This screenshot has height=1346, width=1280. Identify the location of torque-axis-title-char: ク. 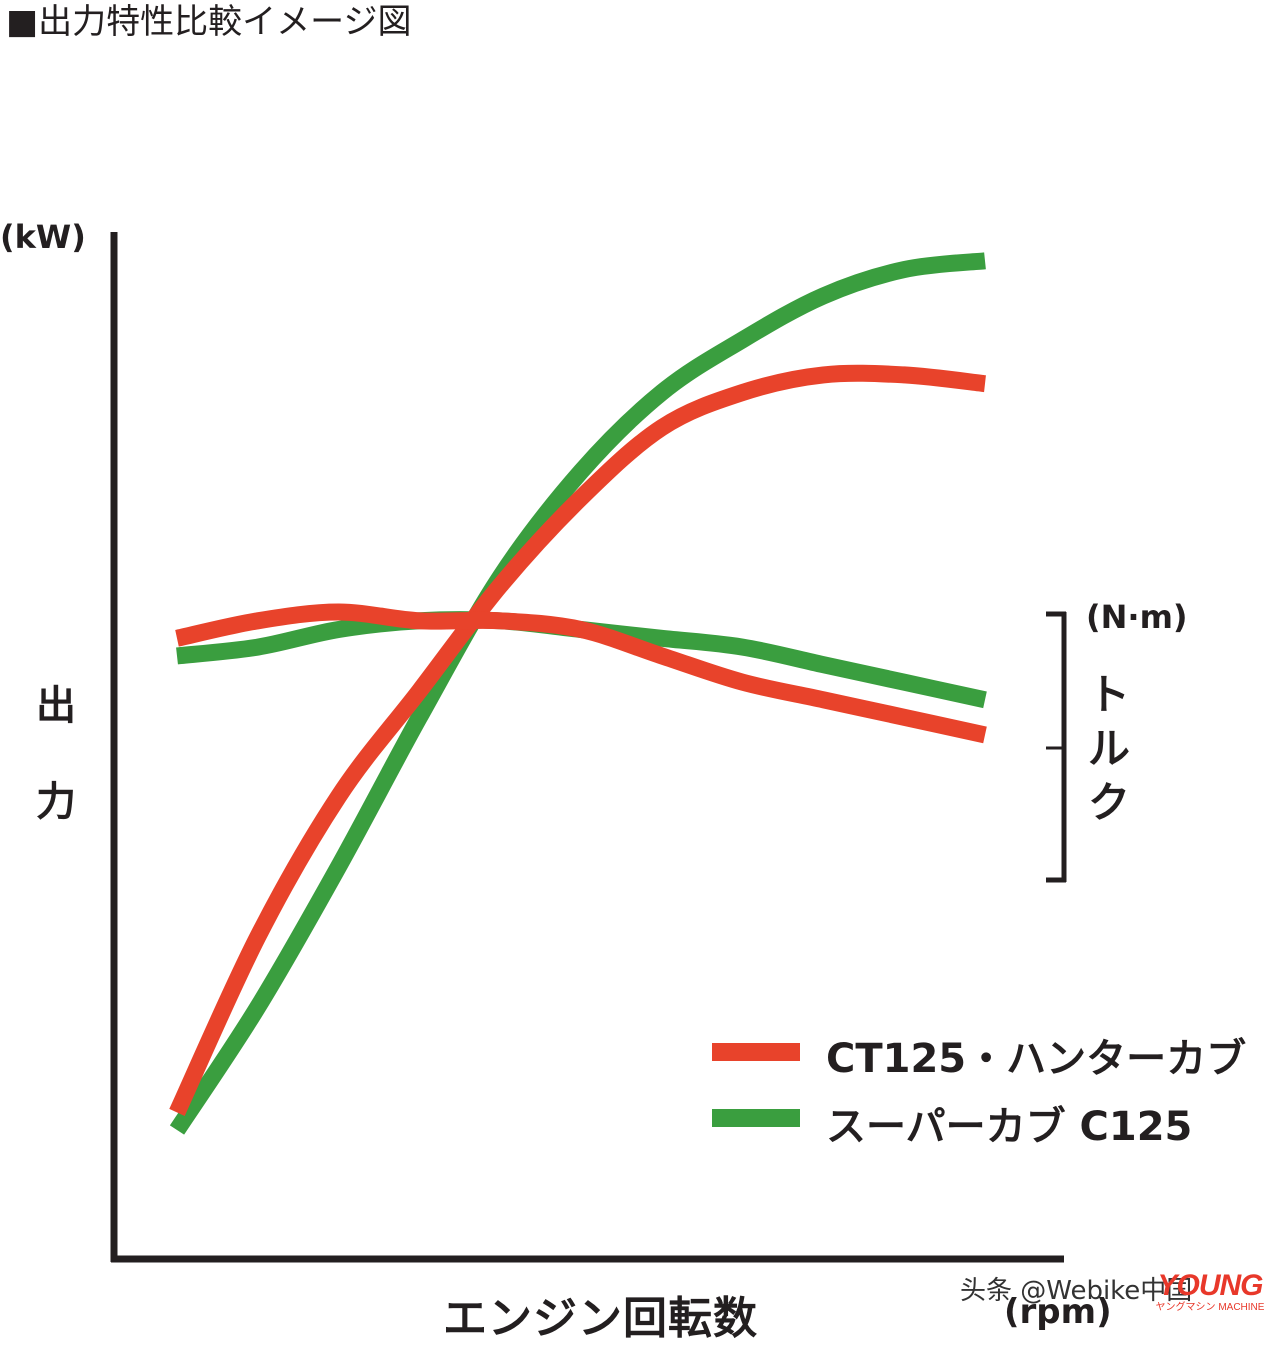
(1109, 802).